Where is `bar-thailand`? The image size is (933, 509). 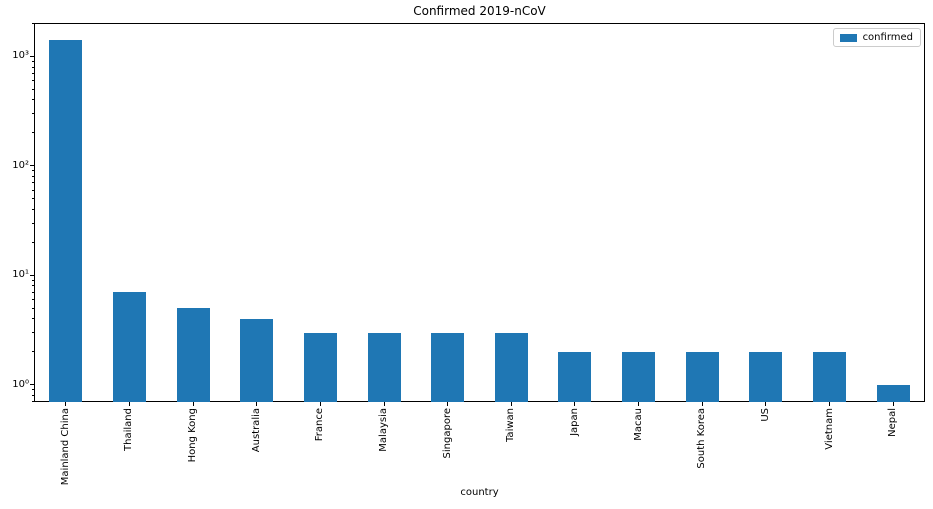
bar-thailand is located at coordinates (129, 347).